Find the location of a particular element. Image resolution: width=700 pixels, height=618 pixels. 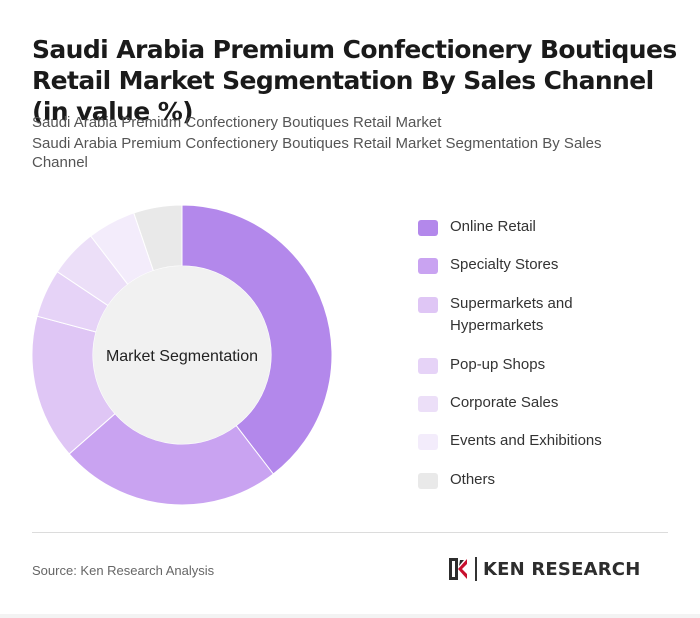

legend-item-supermarkets-and-hypermarkets: Supermarkets and Hypermarkets is located at coordinates (548, 315).